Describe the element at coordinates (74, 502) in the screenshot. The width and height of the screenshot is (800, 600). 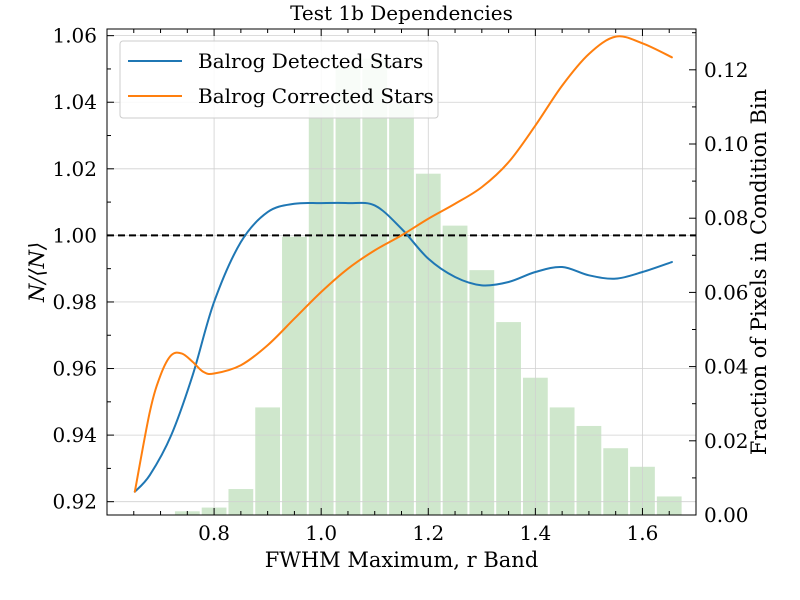
I see `y-tick-label: 0.92` at that location.